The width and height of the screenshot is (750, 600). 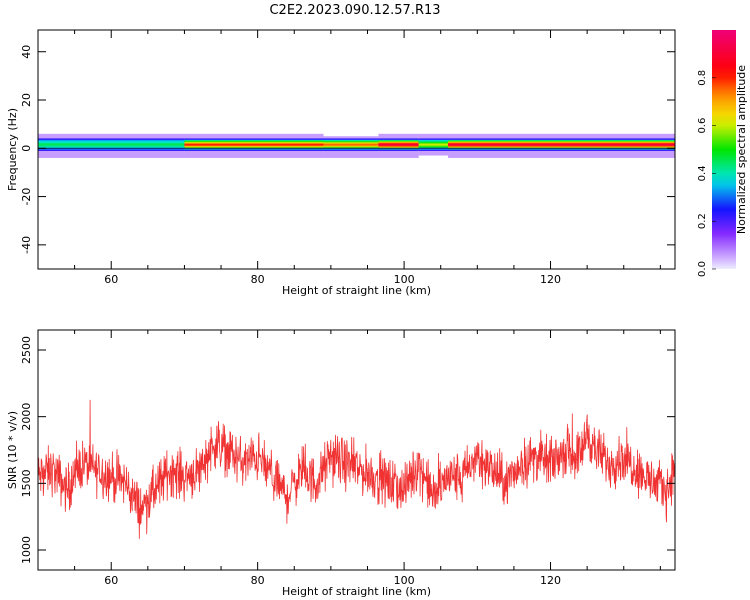 I want to click on top-xtick-label: 100, so click(x=404, y=279).